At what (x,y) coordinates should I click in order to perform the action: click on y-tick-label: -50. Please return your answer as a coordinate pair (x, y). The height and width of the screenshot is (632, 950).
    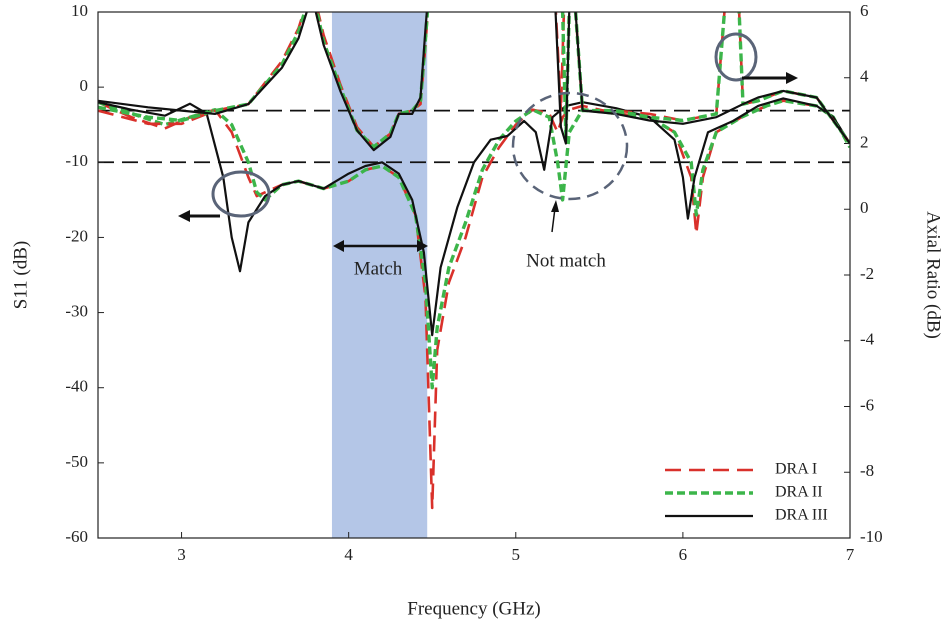
    Looking at the image, I should click on (76, 461).